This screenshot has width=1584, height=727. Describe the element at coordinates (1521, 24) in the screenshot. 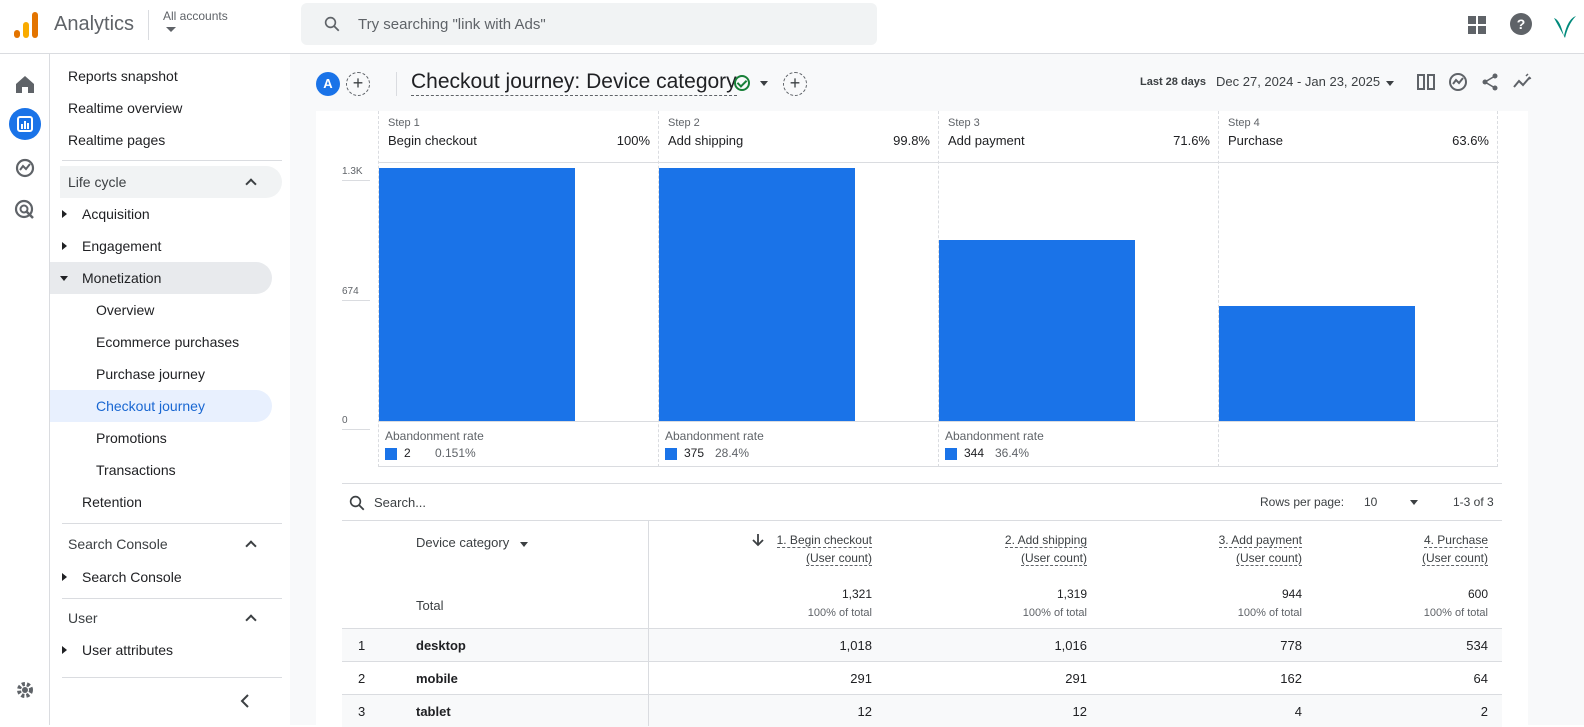

I see `help-icon: ?` at that location.